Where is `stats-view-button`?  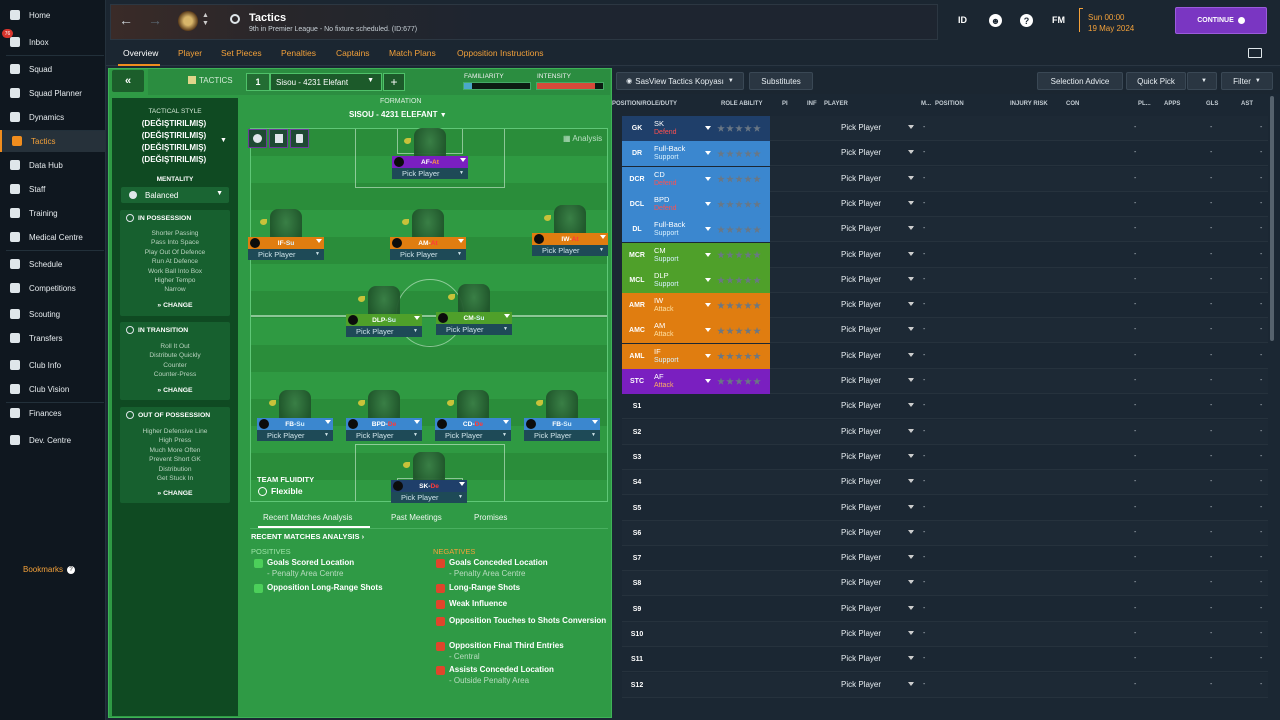 stats-view-button is located at coordinates (278, 138).